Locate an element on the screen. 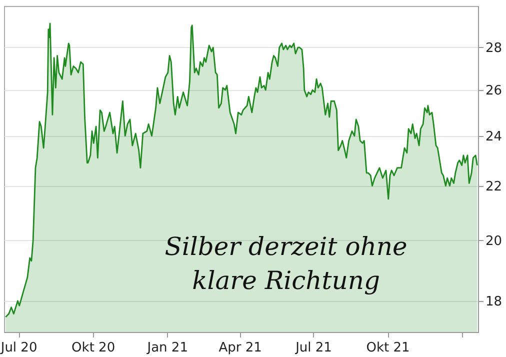 The width and height of the screenshot is (506, 357). y-tick-label: 28 is located at coordinates (494, 48).